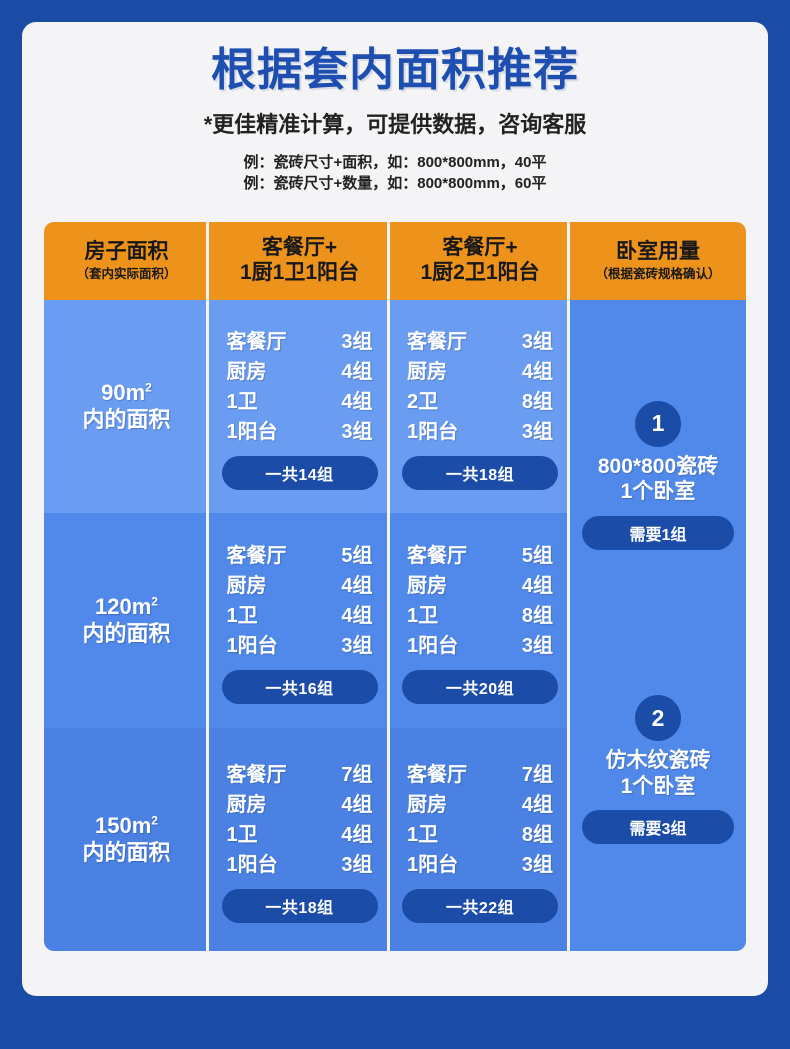 Image resolution: width=790 pixels, height=1049 pixels. I want to click on header-subtitle: （套内实际面积）, so click(126, 273).